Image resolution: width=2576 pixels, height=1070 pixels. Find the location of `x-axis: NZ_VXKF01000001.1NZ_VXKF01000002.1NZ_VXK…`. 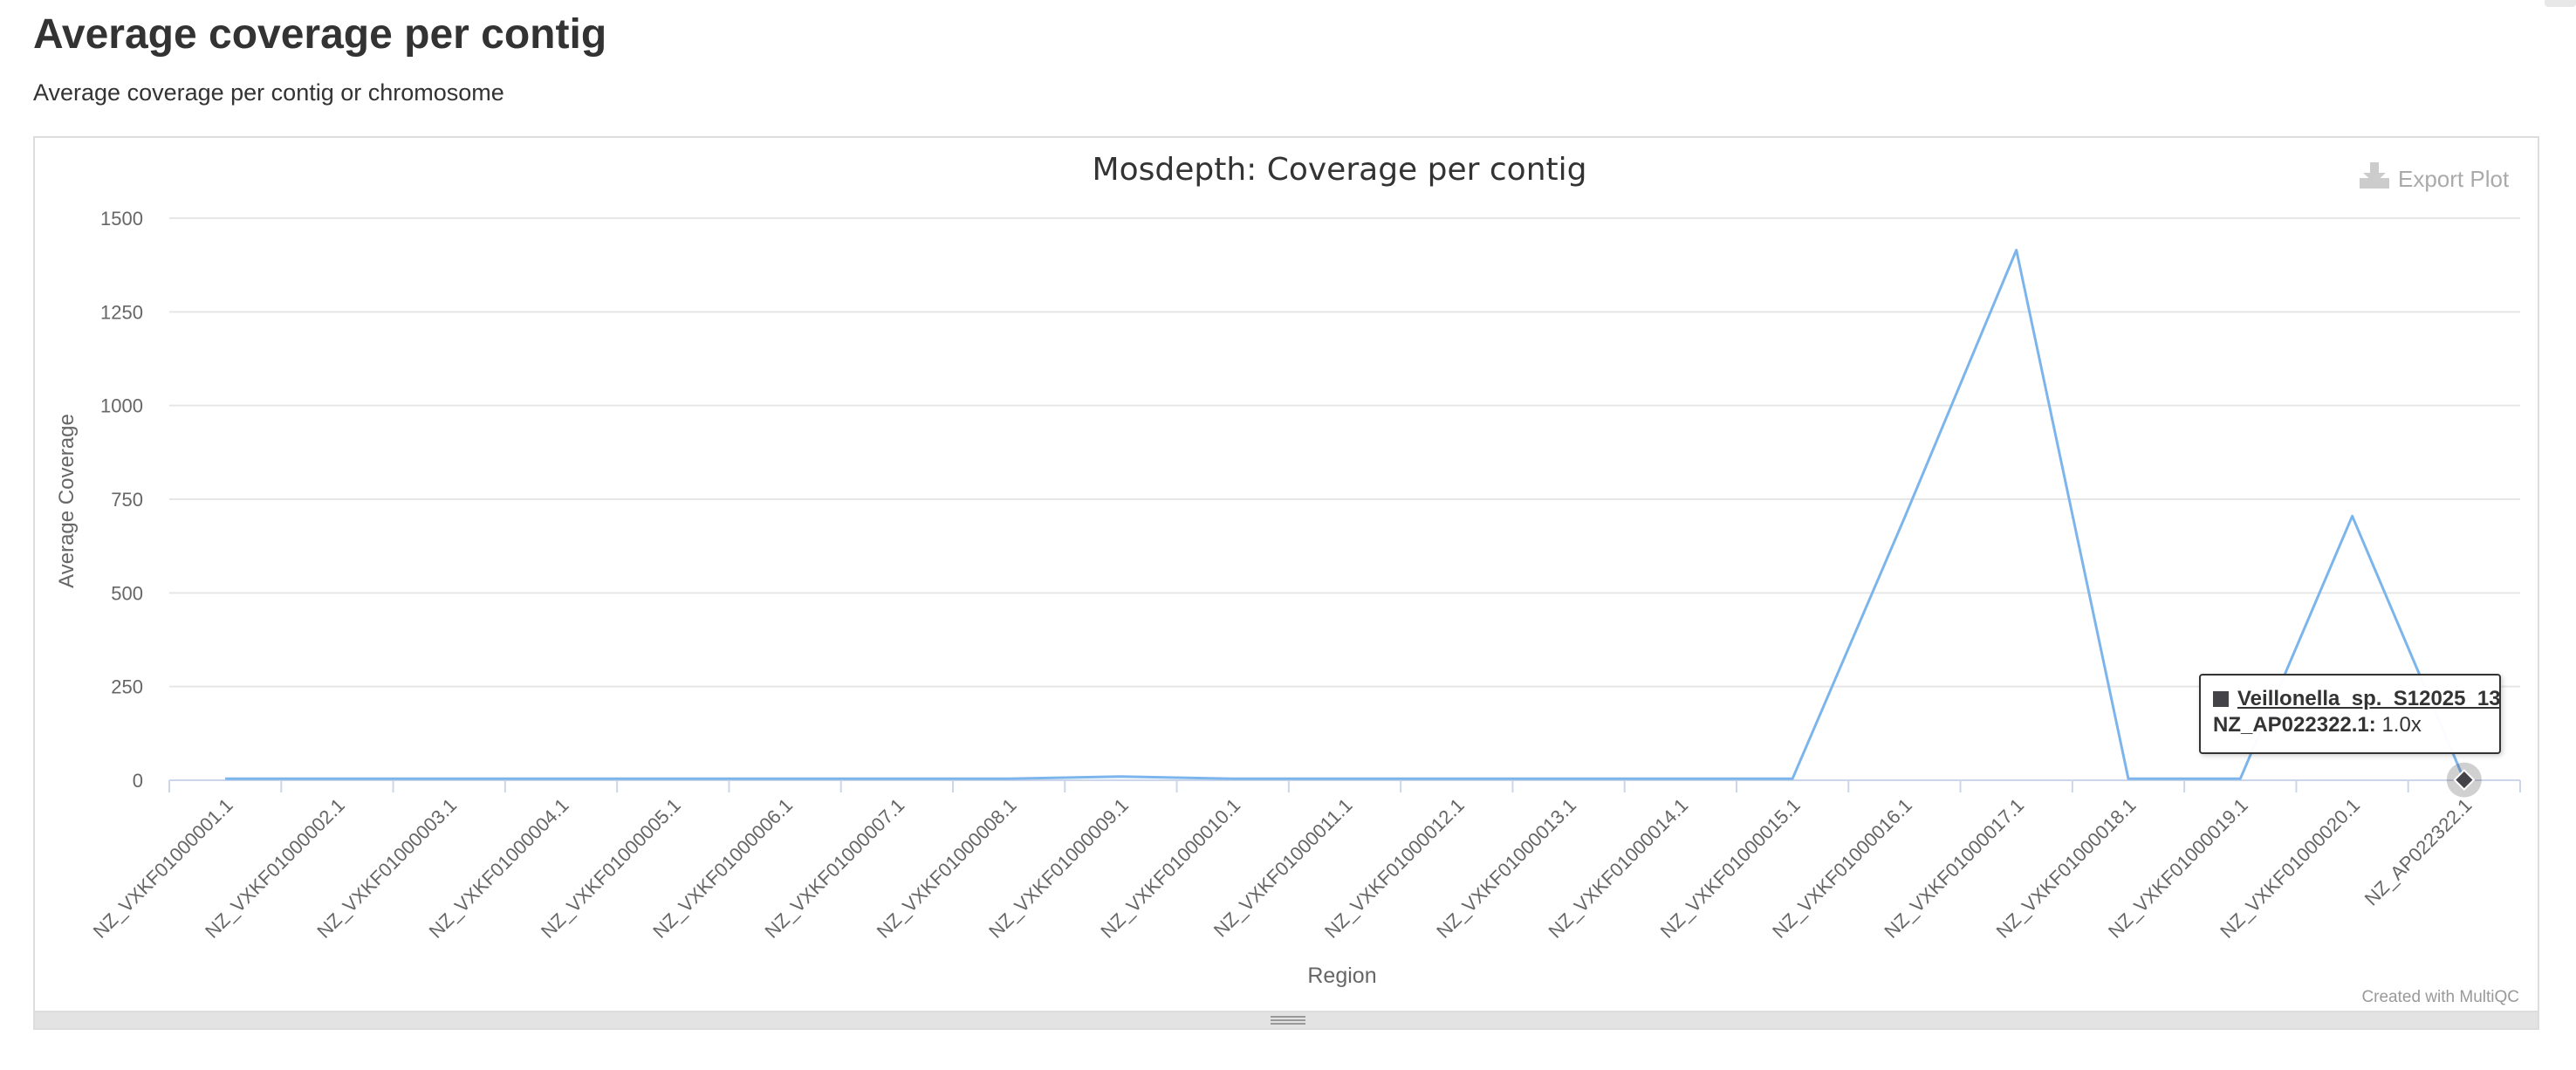

x-axis: NZ_VXKF01000001.1NZ_VXKF01000002.1NZ_VXK… is located at coordinates (1305, 861).